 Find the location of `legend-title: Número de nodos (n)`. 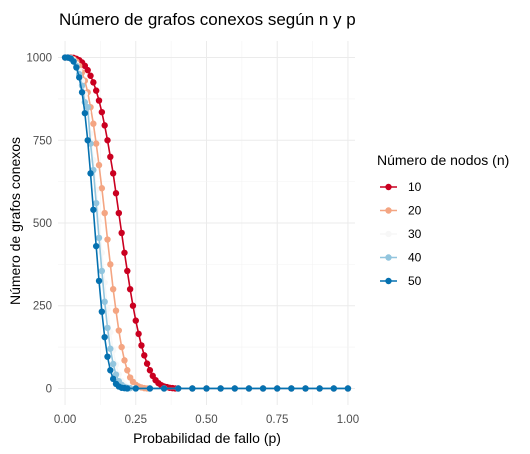

legend-title: Número de nodos (n) is located at coordinates (443, 160).